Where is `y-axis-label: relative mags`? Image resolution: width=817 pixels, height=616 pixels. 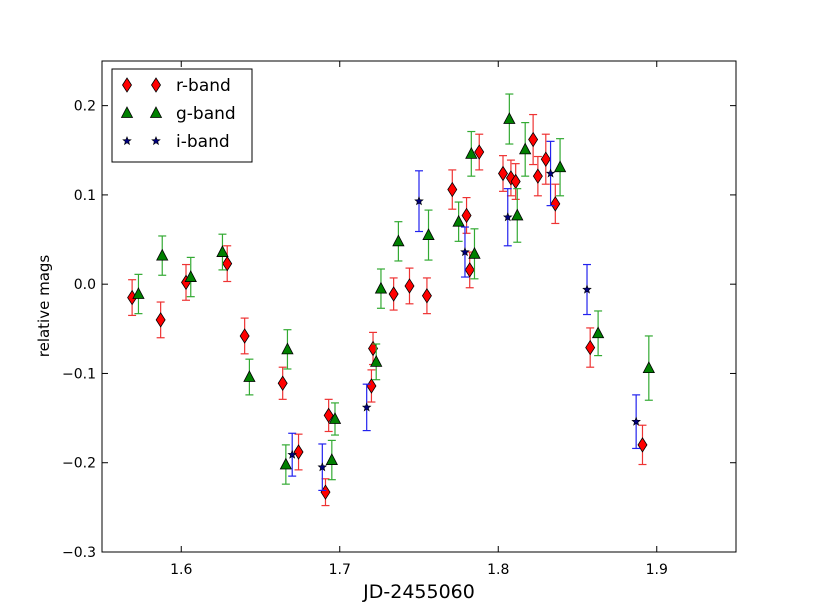
y-axis-label: relative mags is located at coordinates (44, 306).